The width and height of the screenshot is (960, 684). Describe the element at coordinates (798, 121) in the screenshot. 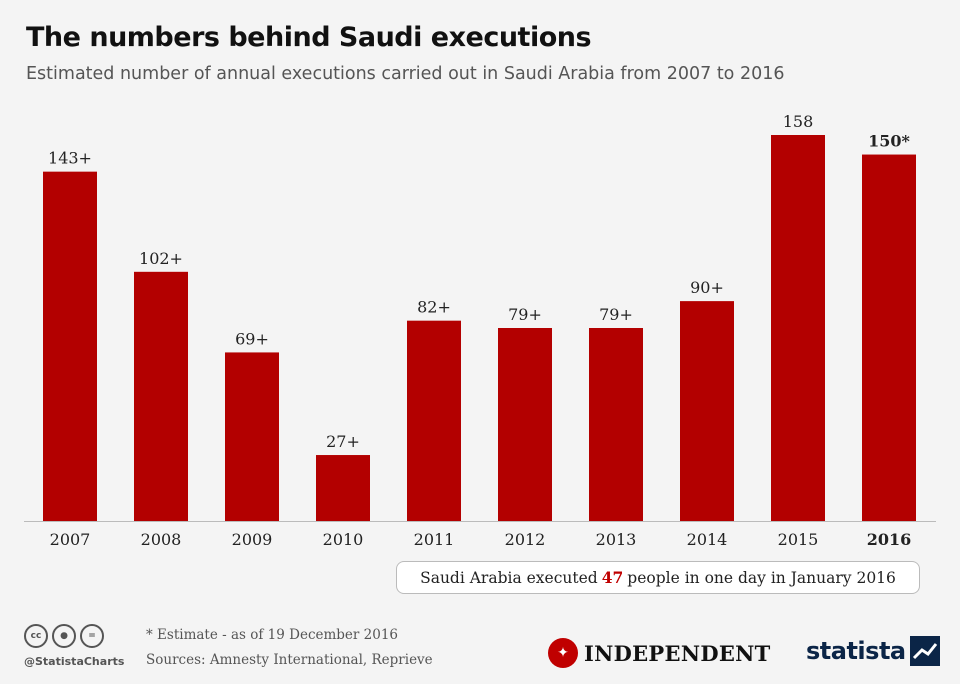

I see `data-label-2015: 158` at that location.